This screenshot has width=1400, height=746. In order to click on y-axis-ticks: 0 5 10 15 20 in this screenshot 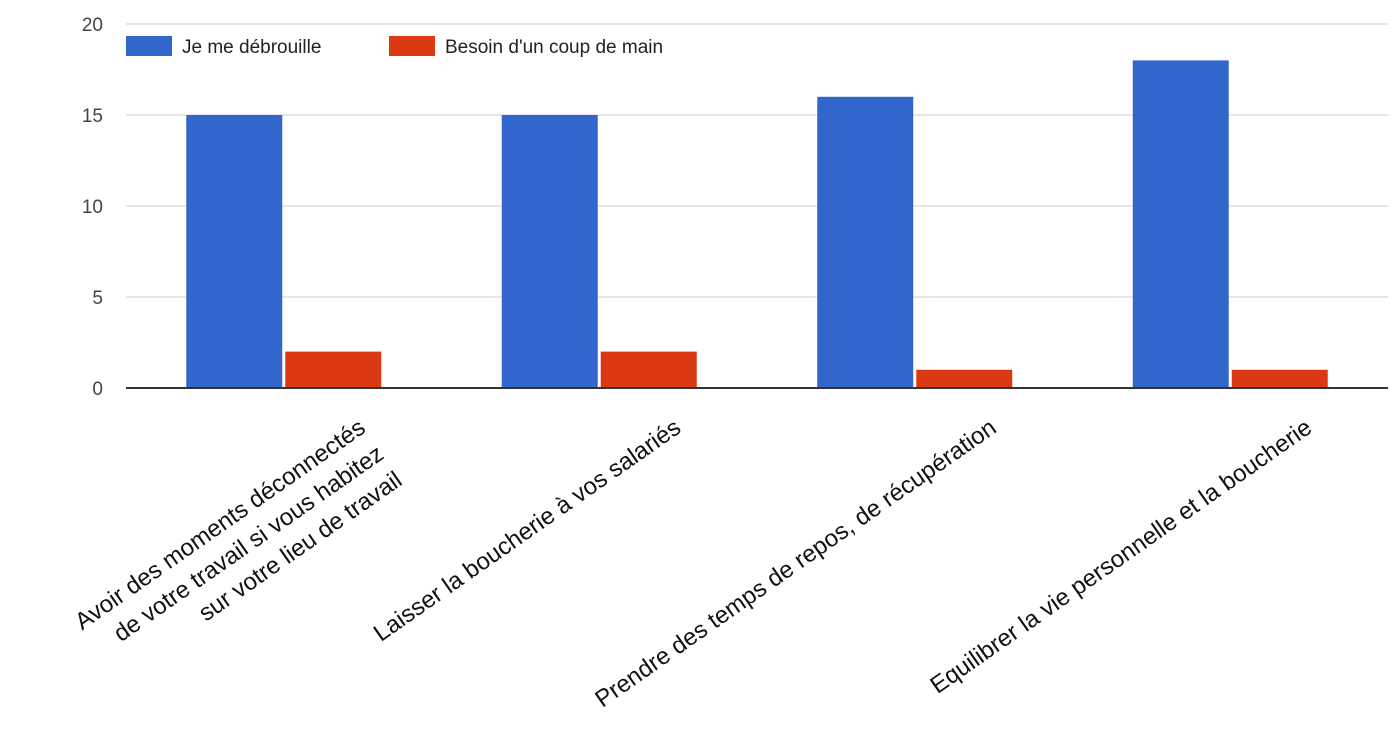, I will do `click(92, 207)`.